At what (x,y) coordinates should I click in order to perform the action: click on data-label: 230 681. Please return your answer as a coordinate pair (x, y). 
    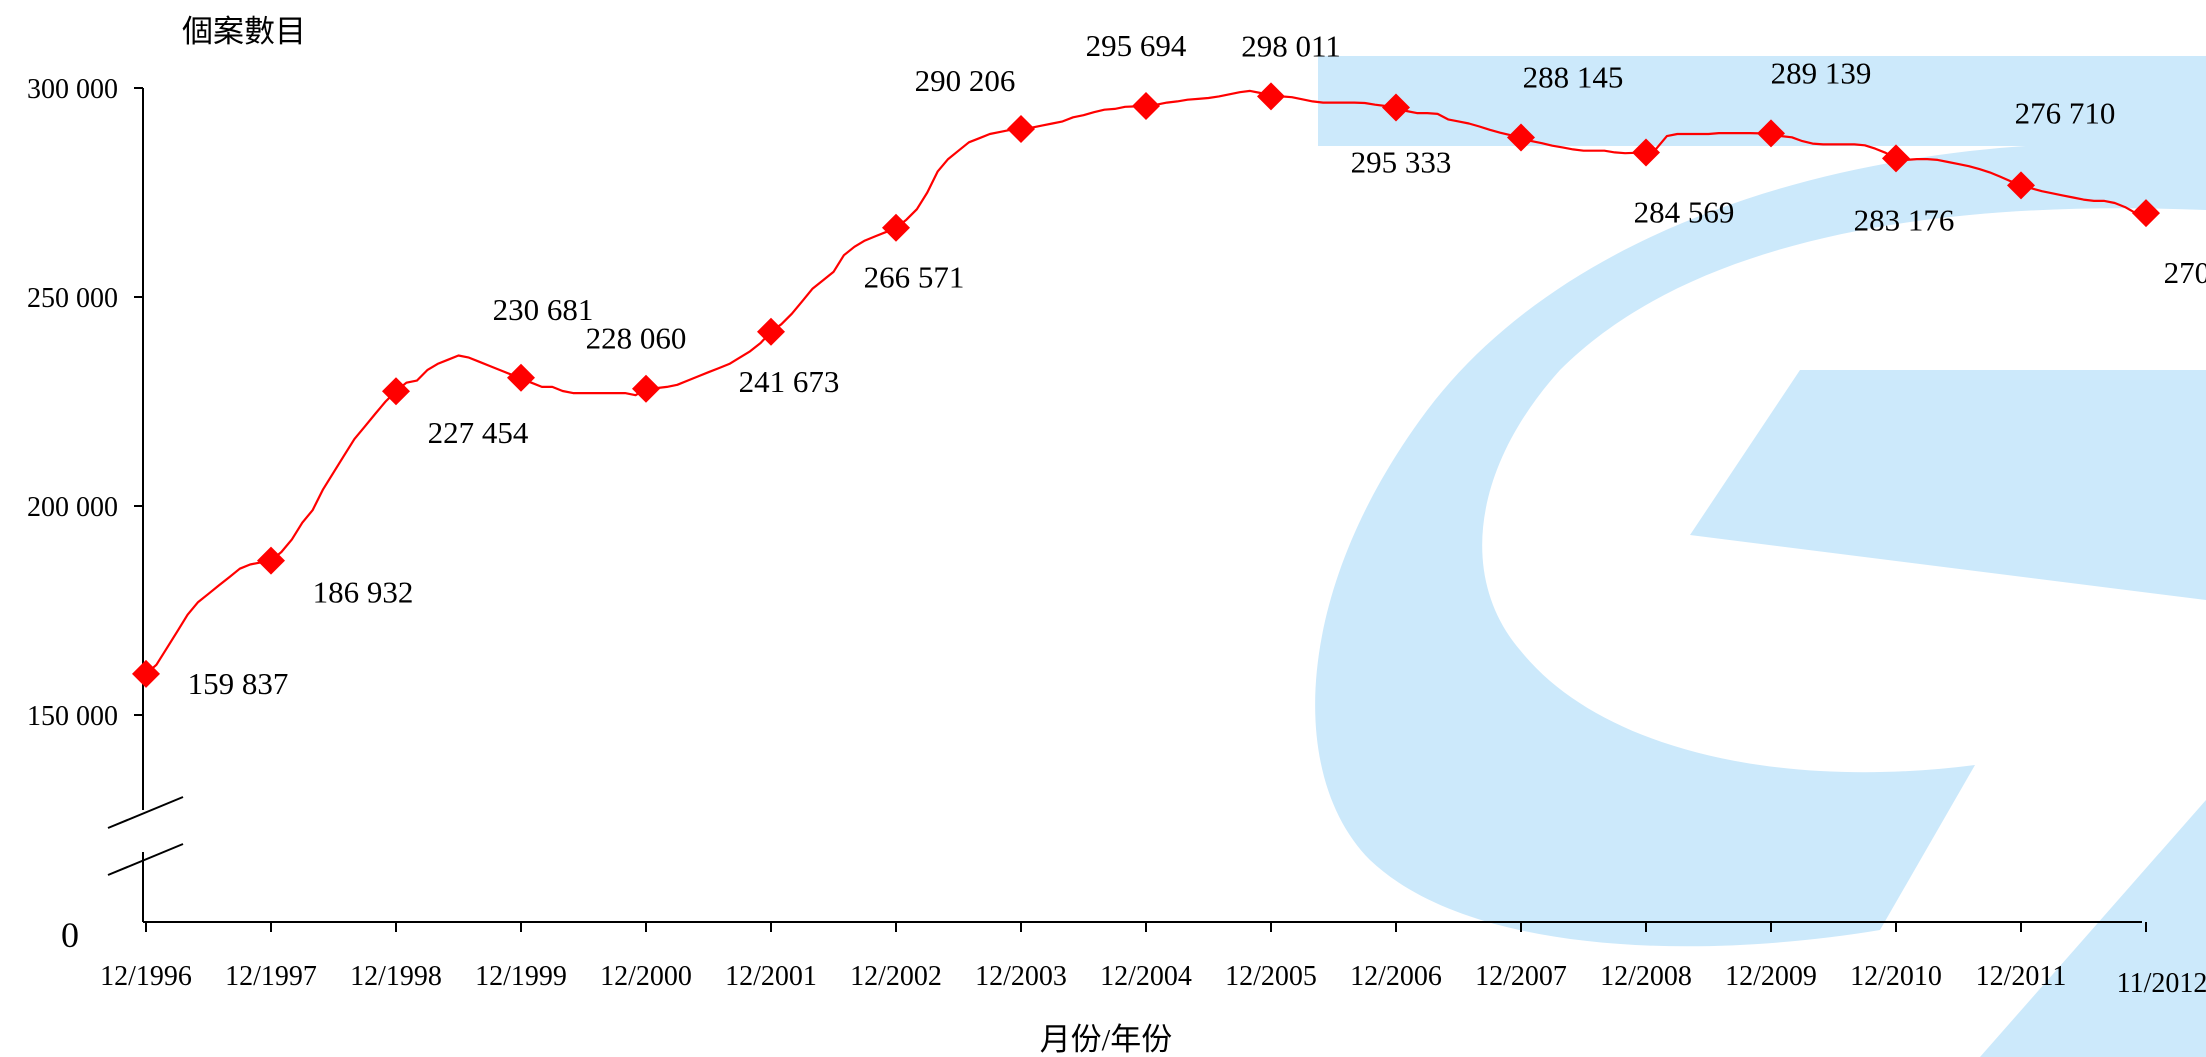
    Looking at the image, I should click on (543, 309).